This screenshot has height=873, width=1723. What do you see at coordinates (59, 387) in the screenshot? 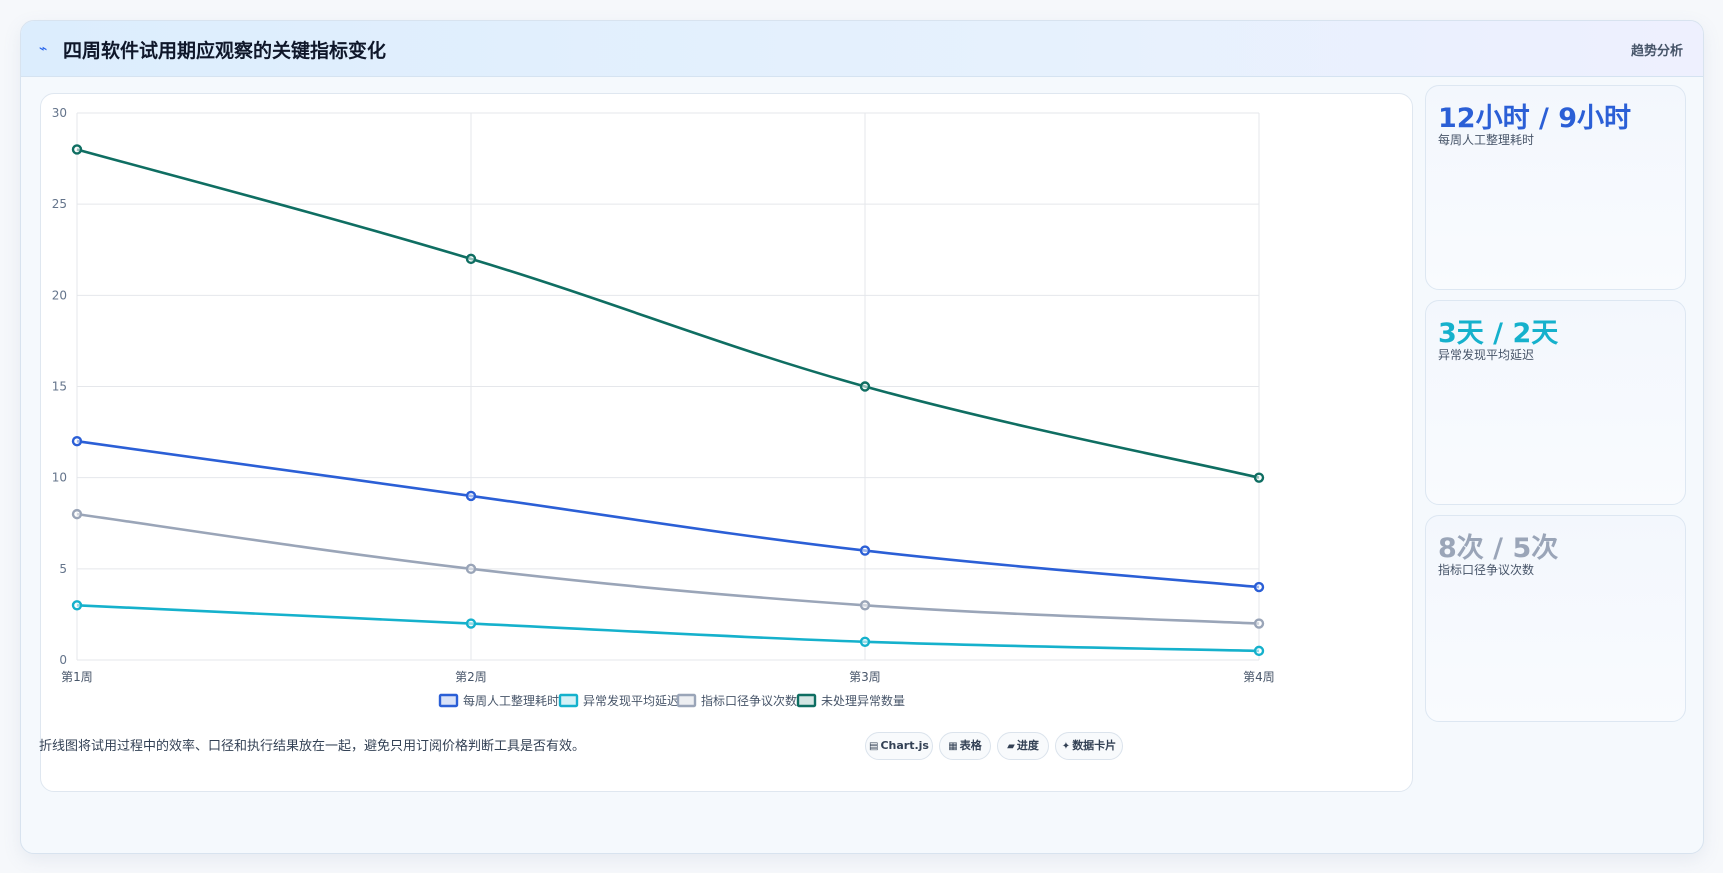
I see `y-tick-label: 15` at bounding box center [59, 387].